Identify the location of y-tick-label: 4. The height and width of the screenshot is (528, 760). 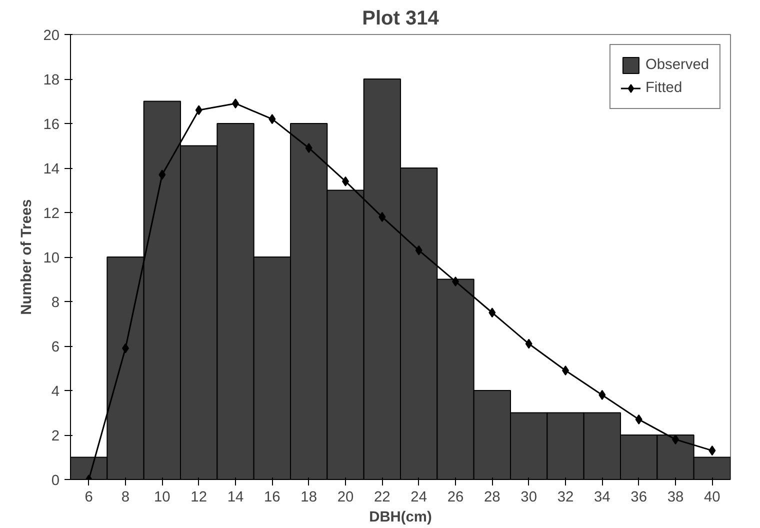
(55, 392).